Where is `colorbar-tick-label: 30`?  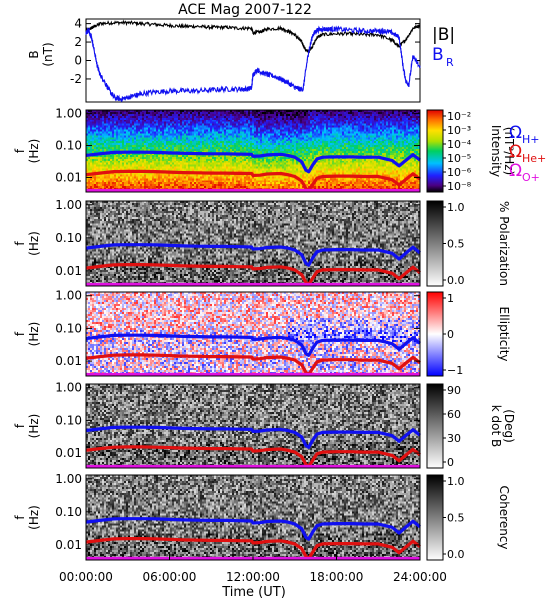
colorbar-tick-label: 30 is located at coordinates (454, 438).